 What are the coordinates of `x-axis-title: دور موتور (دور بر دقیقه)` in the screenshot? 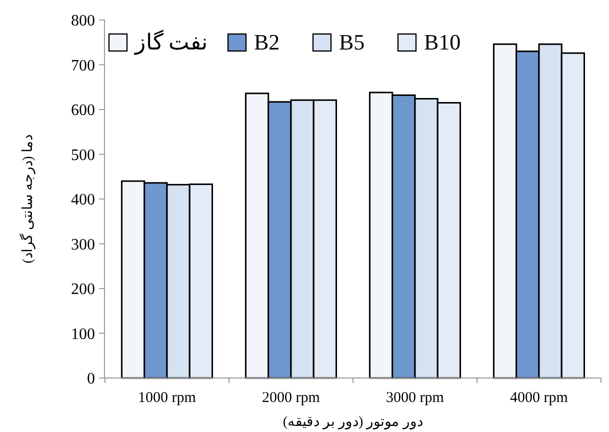 It's located at (353, 422).